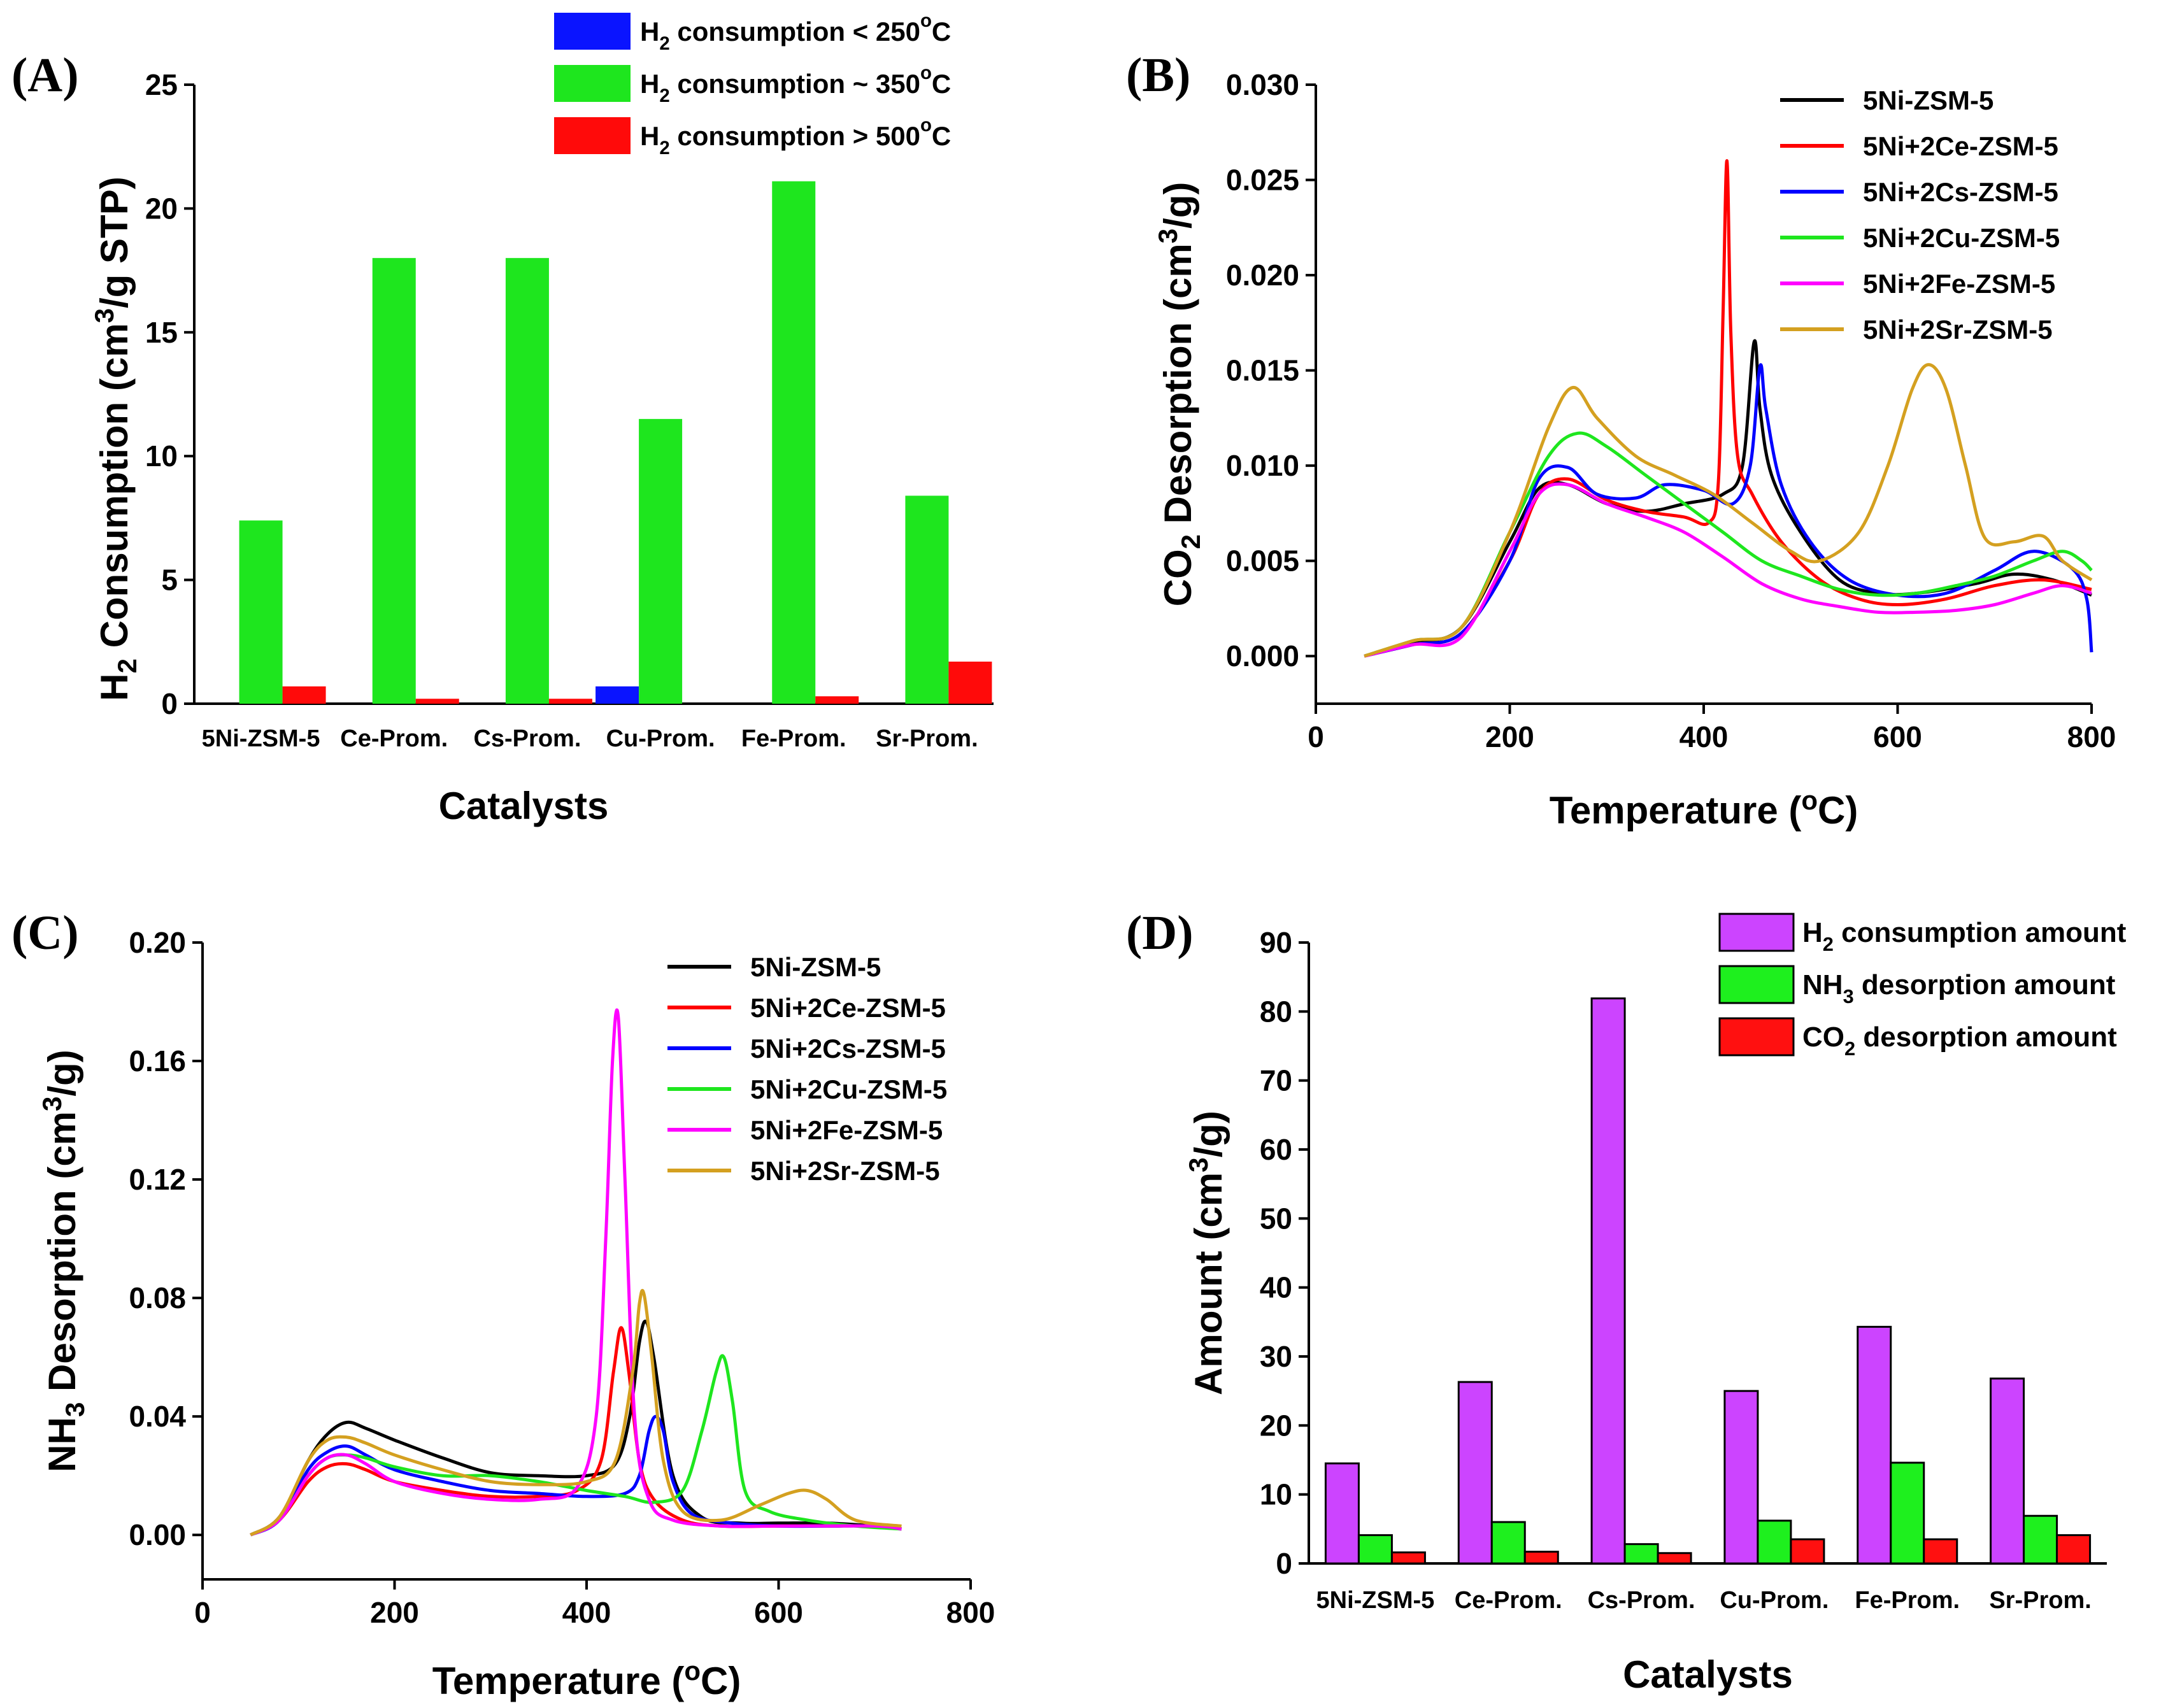 The height and width of the screenshot is (1708, 2182). I want to click on legend-label: H2 consumption < 250oC, so click(795, 32).